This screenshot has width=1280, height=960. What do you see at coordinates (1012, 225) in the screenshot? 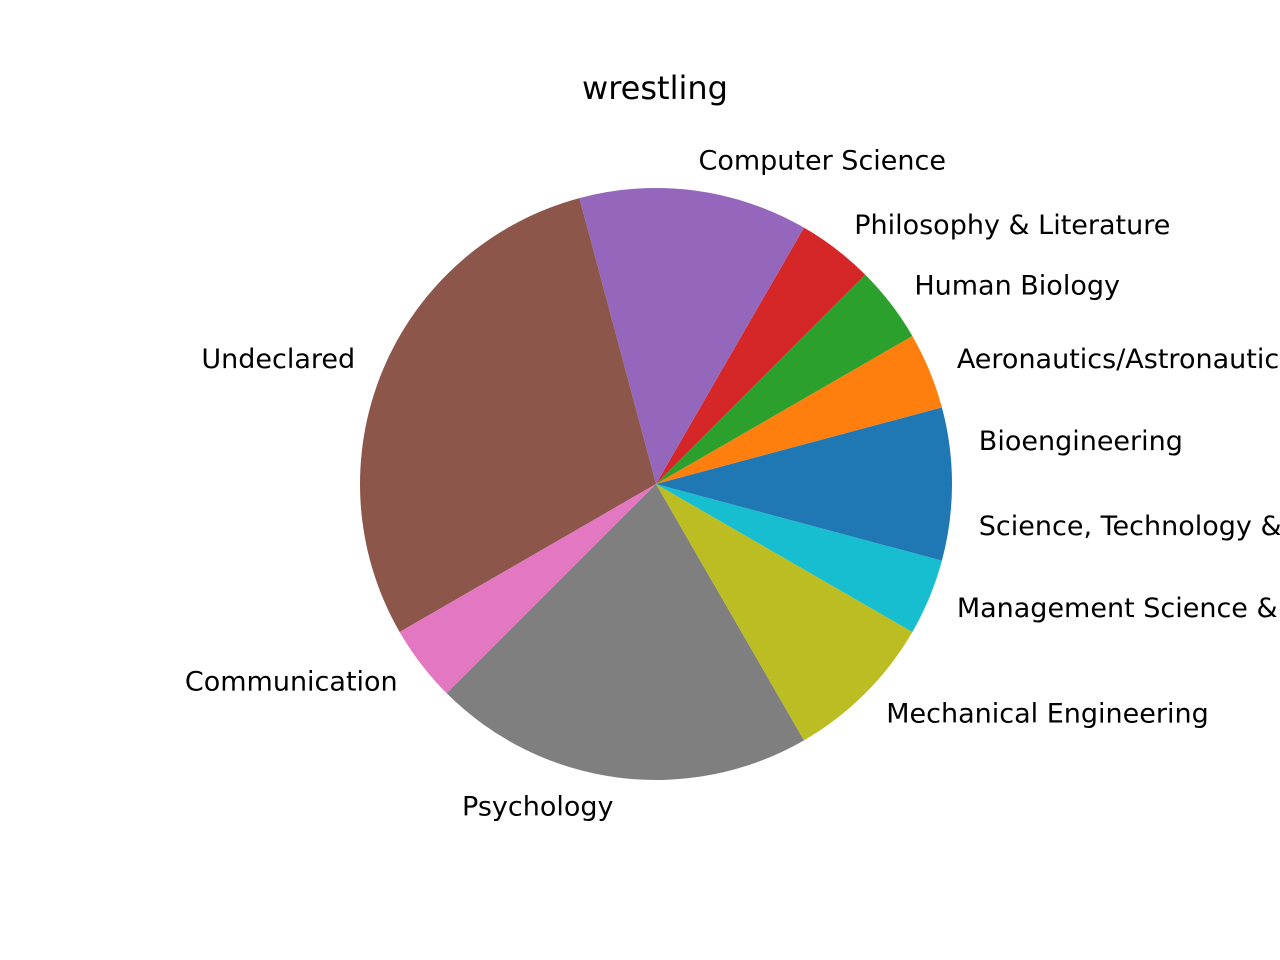
I see `slice-label: Philosophy & Literature` at bounding box center [1012, 225].